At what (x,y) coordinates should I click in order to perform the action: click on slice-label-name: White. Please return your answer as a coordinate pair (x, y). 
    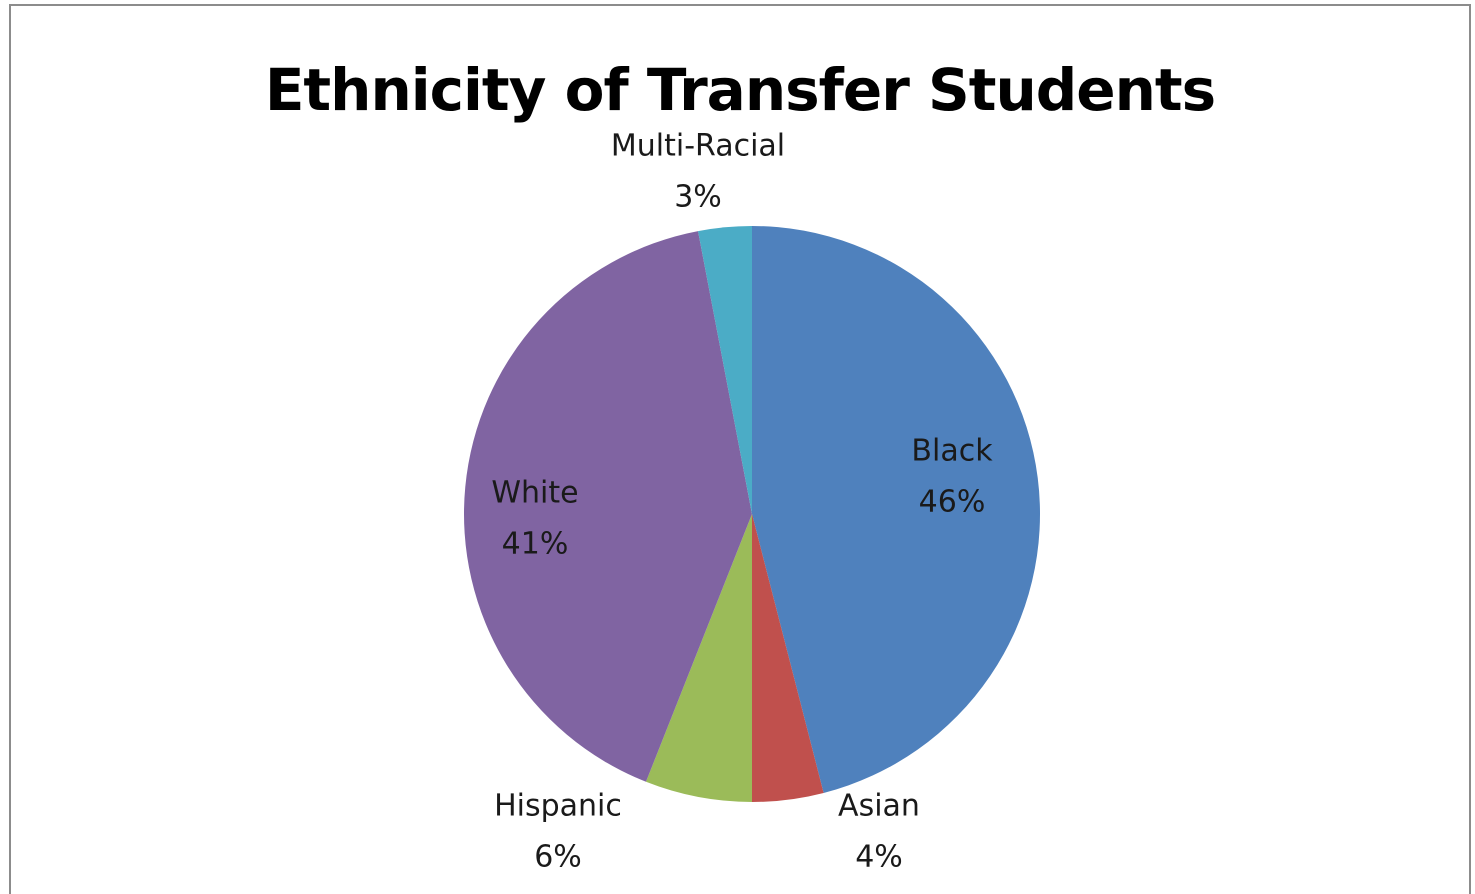
    Looking at the image, I should click on (534, 493).